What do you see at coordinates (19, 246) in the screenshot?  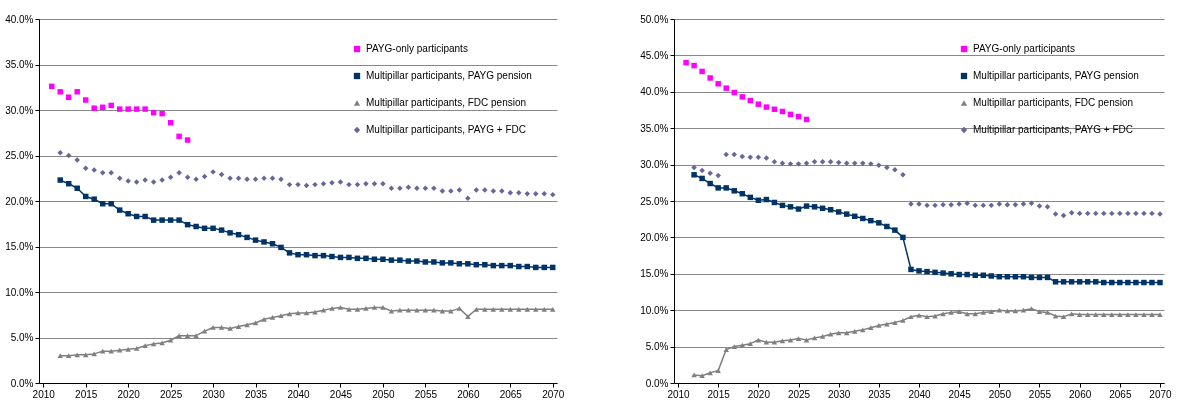 I see `y-tick-label: 15.0%` at bounding box center [19, 246].